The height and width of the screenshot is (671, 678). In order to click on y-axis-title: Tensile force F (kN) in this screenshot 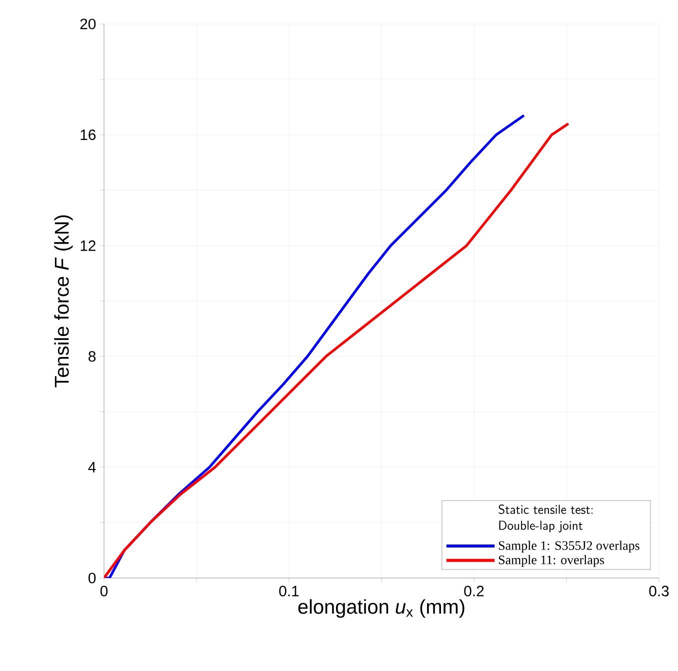, I will do `click(63, 301)`.